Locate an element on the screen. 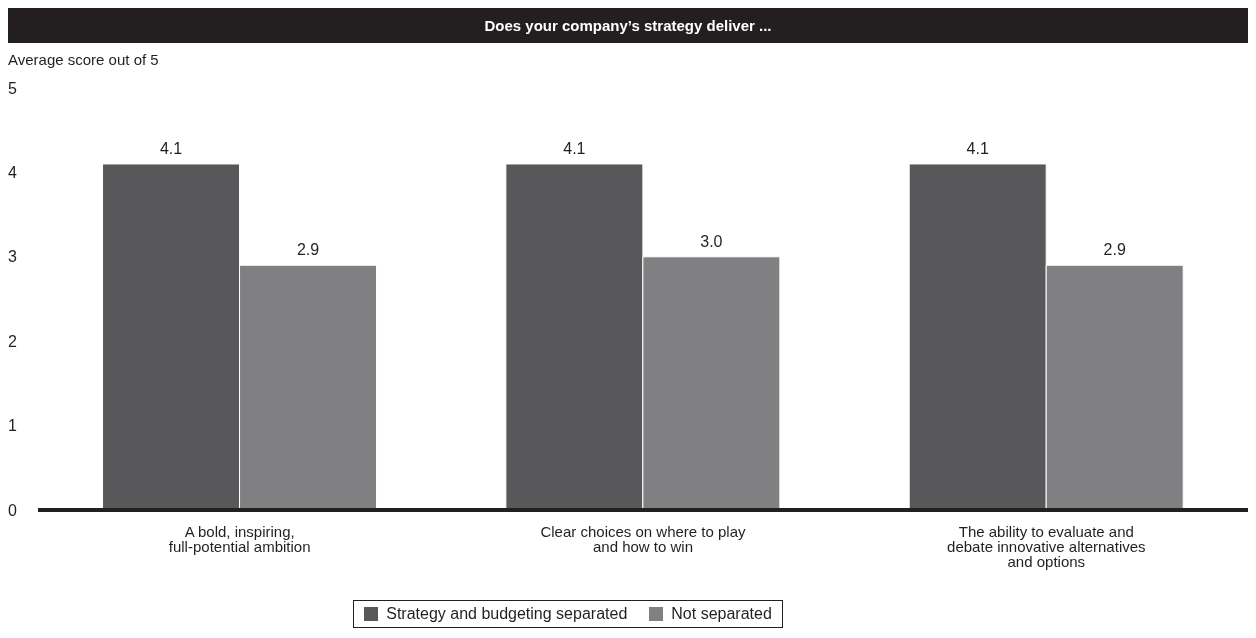 Image resolution: width=1256 pixels, height=638 pixels. y-tick-label: 4 is located at coordinates (12, 173).